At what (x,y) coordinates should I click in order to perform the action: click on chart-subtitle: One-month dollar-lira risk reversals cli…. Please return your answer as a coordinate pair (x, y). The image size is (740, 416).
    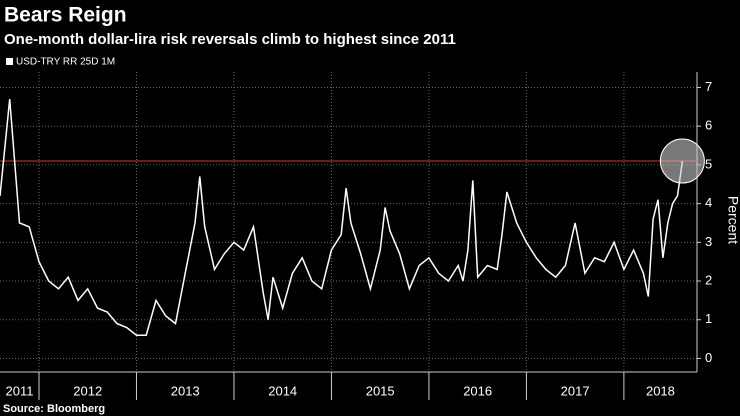
    Looking at the image, I should click on (230, 39).